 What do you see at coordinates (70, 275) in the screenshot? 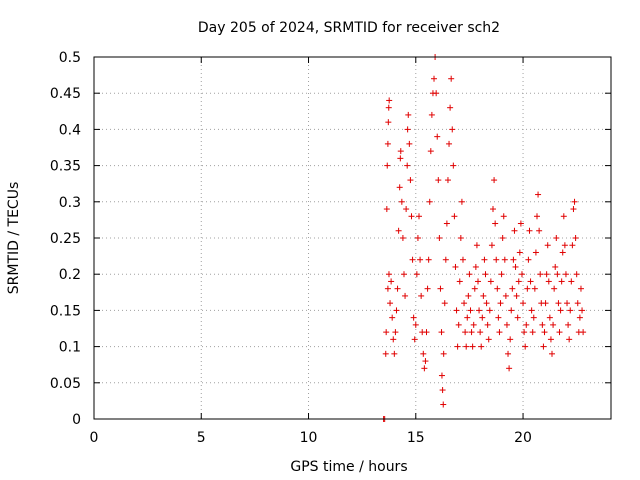
I see `y-tick-label: 0.2` at bounding box center [70, 275].